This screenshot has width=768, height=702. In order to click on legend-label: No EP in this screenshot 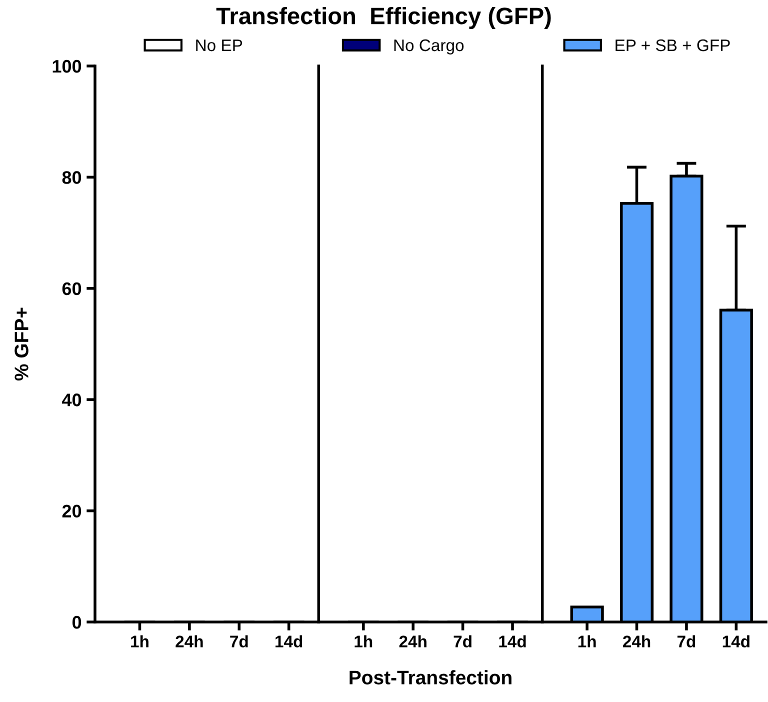, I will do `click(219, 46)`.